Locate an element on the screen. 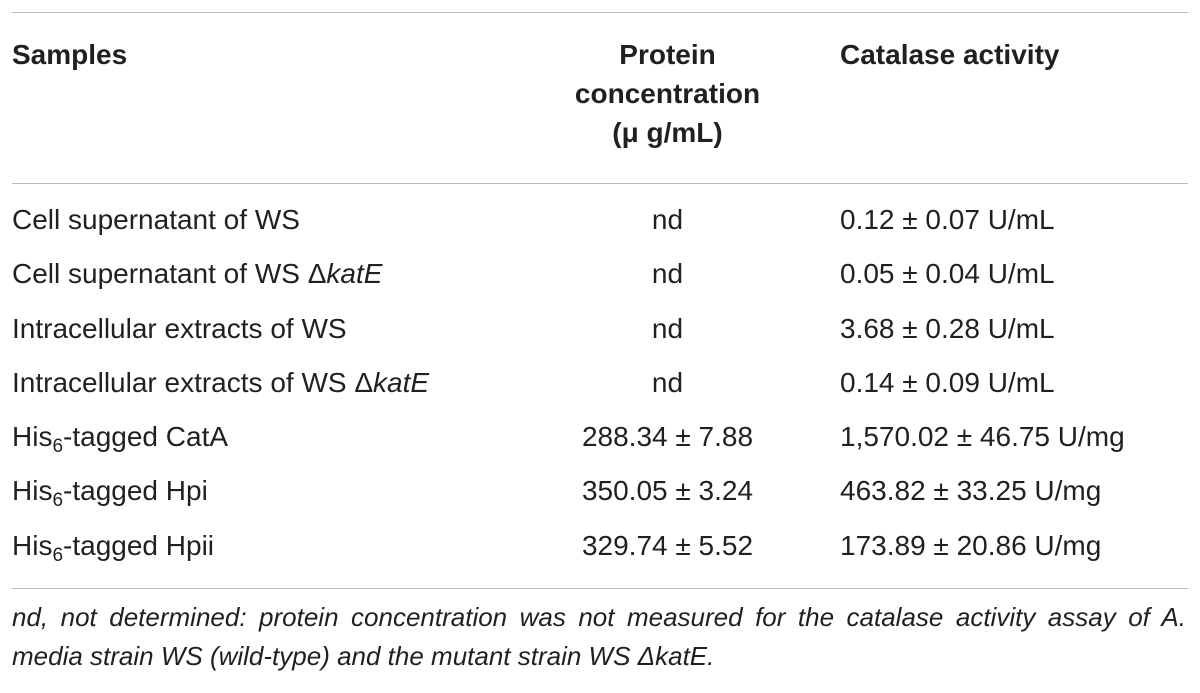 The image size is (1200, 693). protein-header-line-1: Protein is located at coordinates (667, 54).